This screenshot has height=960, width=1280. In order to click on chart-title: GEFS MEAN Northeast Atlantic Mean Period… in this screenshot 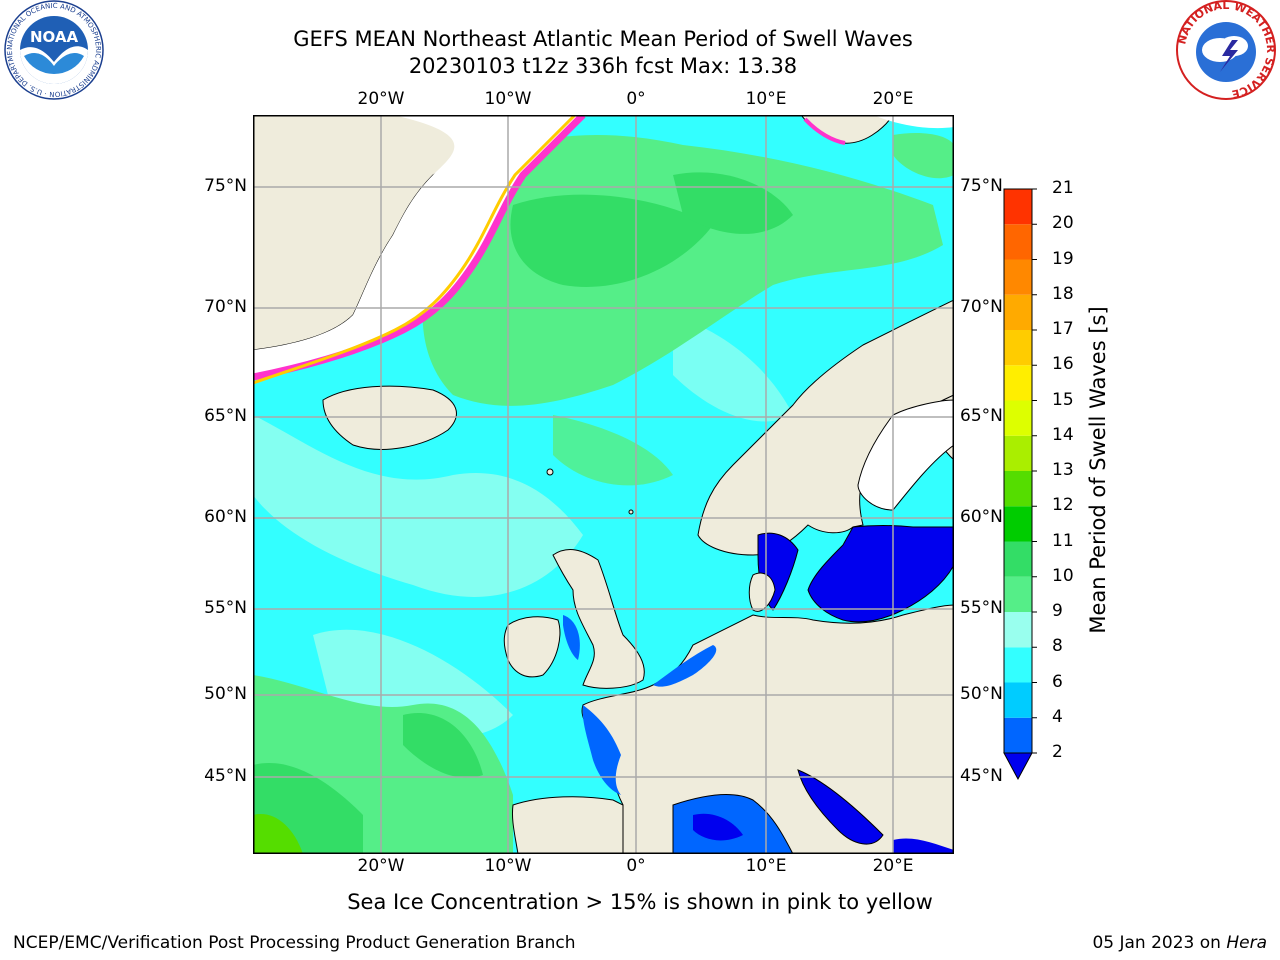, I will do `click(603, 39)`.